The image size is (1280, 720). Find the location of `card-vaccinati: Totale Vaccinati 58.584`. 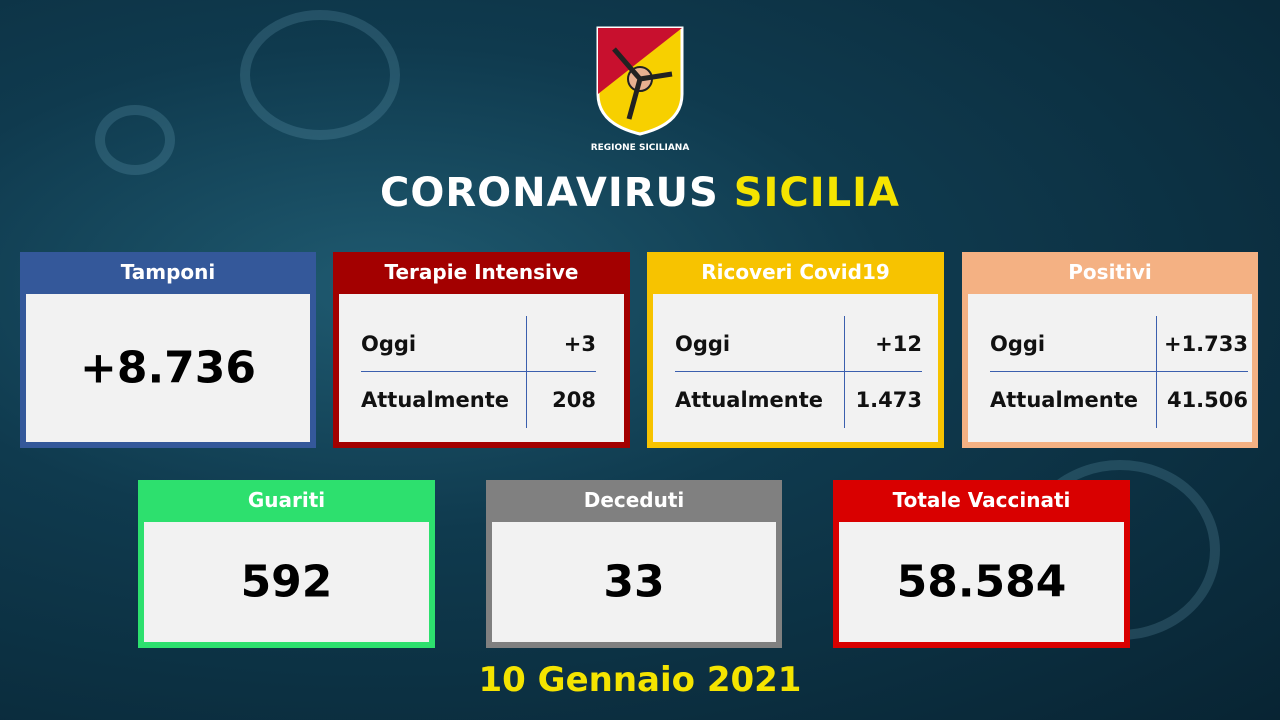

card-vaccinati: Totale Vaccinati 58.584 is located at coordinates (981, 564).